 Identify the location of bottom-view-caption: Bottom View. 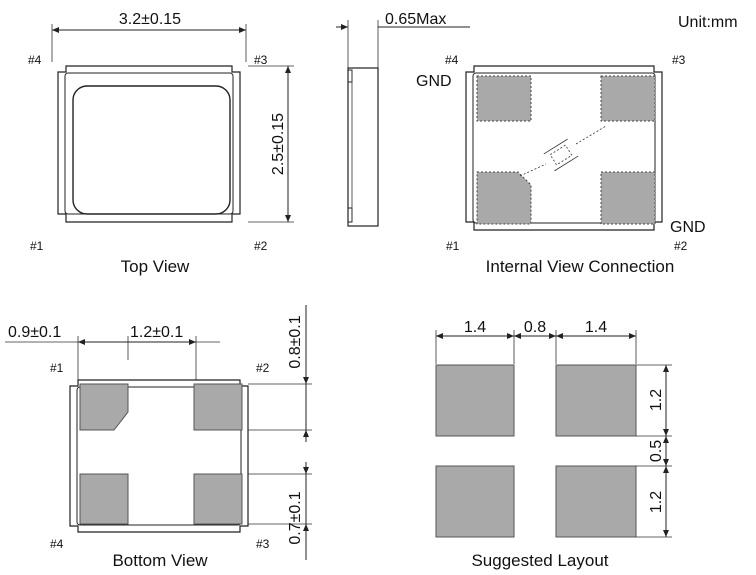
(160, 560).